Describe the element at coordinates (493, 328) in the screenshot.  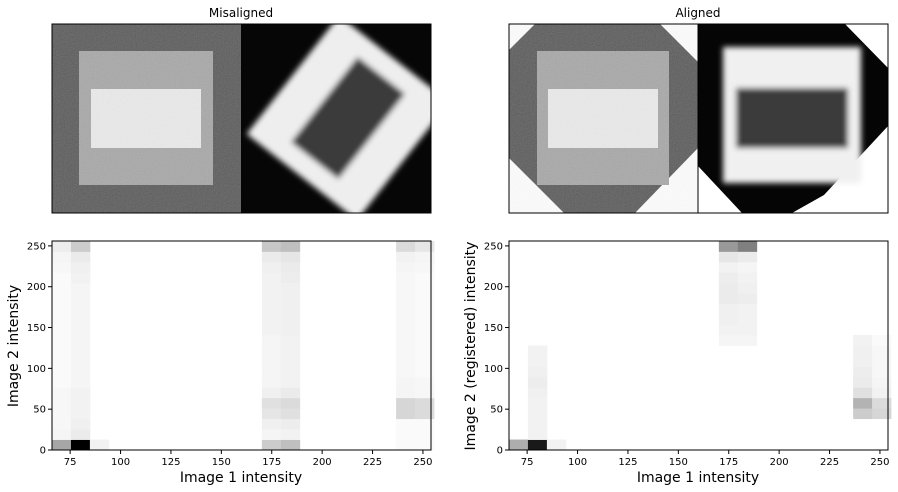
I see `y-tick-label: 150` at that location.